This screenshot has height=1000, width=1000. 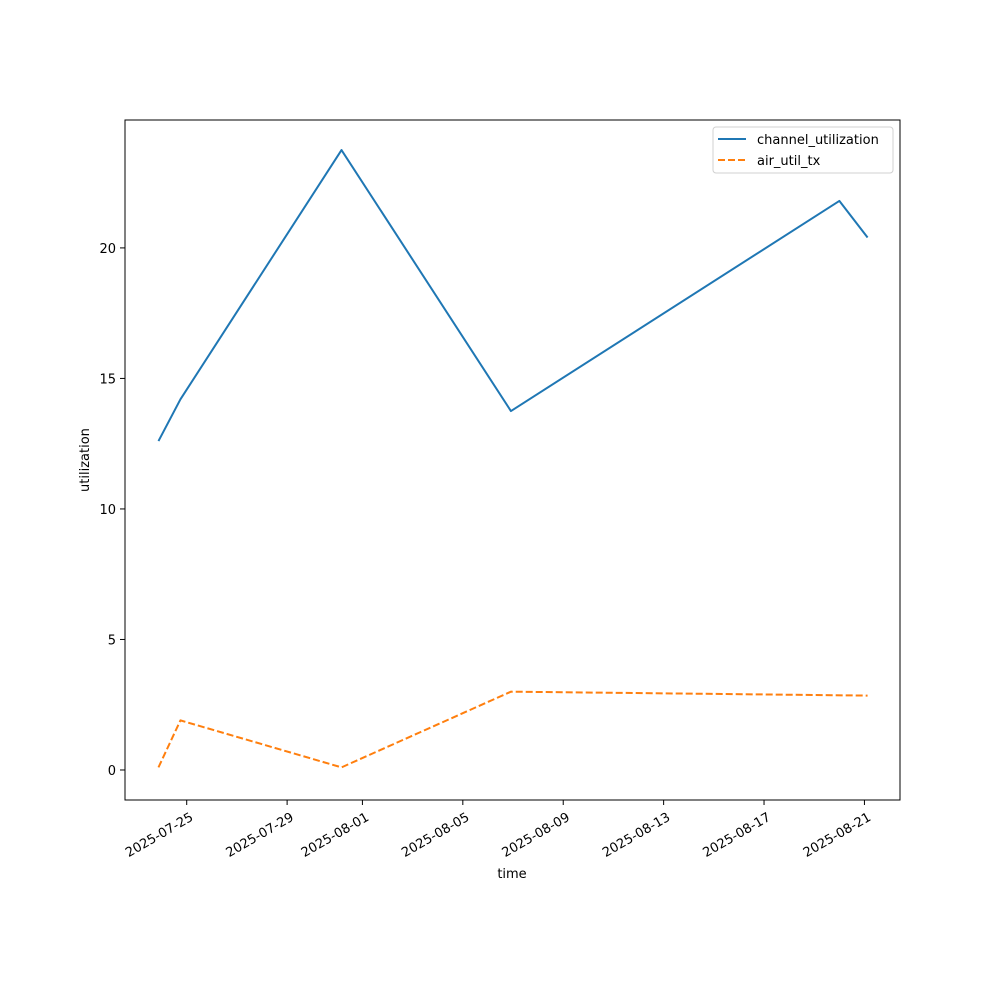 What do you see at coordinates (837, 835) in the screenshot?
I see `x-tick-label: 2025-08-21` at bounding box center [837, 835].